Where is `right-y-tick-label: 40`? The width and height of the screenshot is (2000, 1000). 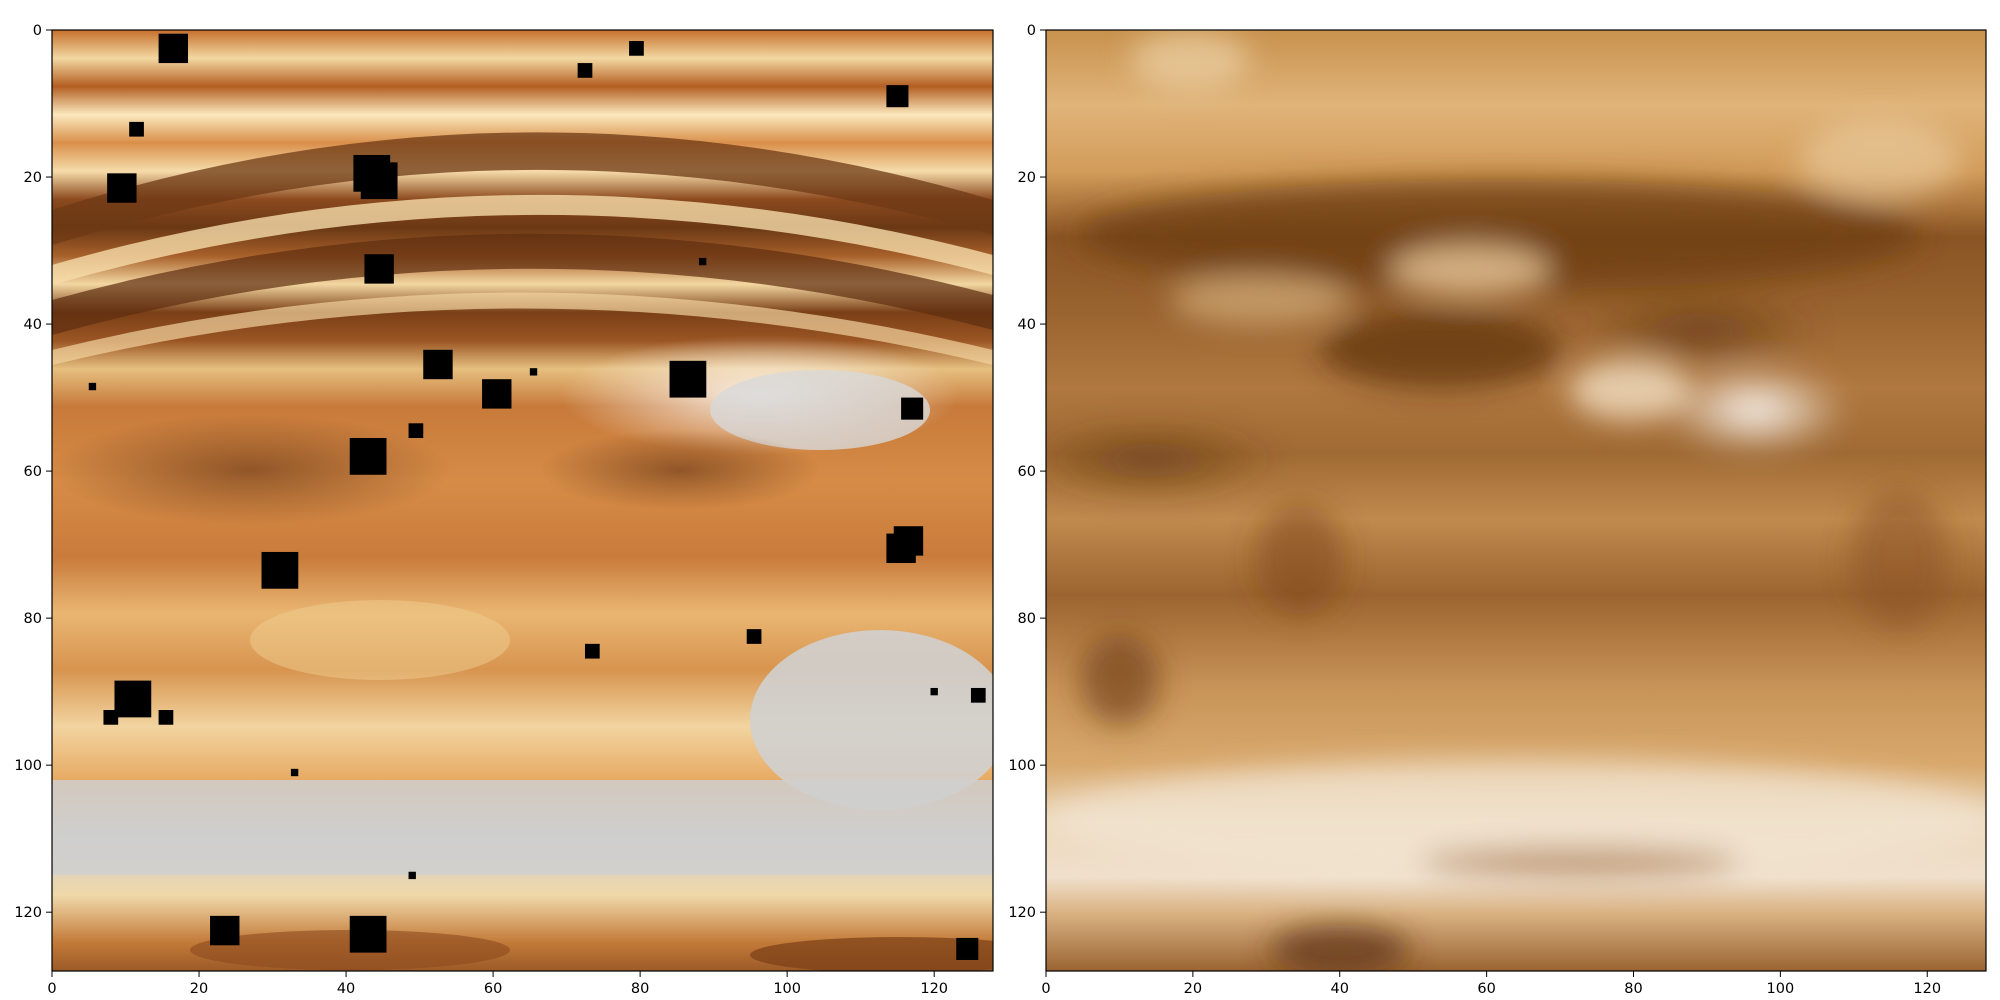 right-y-tick-label: 40 is located at coordinates (1027, 325).